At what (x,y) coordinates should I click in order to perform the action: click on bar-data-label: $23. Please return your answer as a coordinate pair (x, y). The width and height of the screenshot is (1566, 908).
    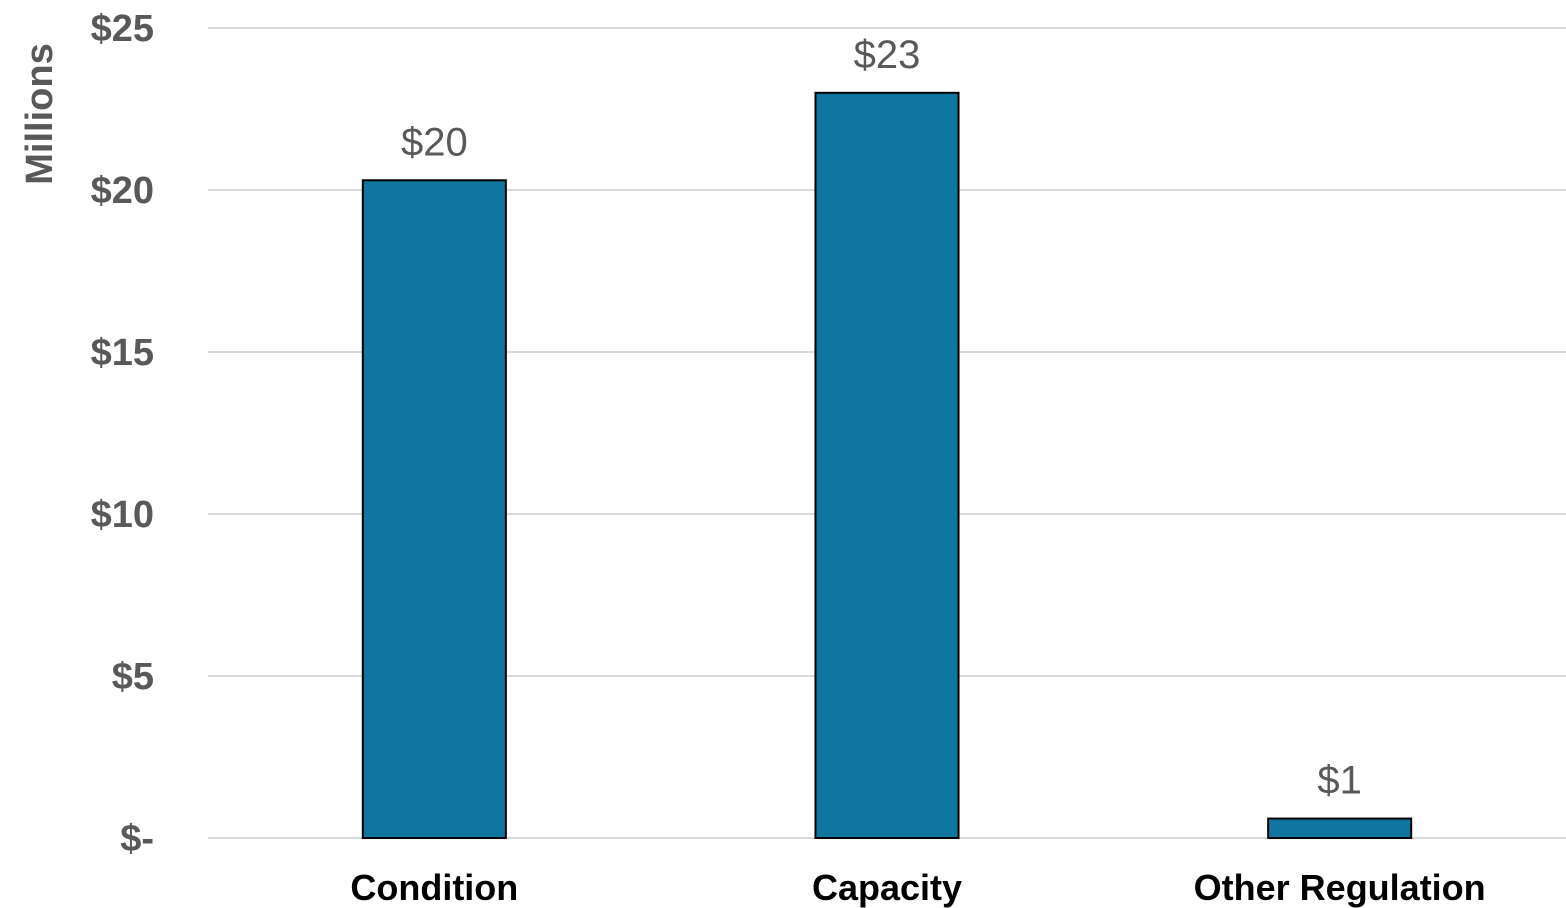
    Looking at the image, I should click on (887, 55).